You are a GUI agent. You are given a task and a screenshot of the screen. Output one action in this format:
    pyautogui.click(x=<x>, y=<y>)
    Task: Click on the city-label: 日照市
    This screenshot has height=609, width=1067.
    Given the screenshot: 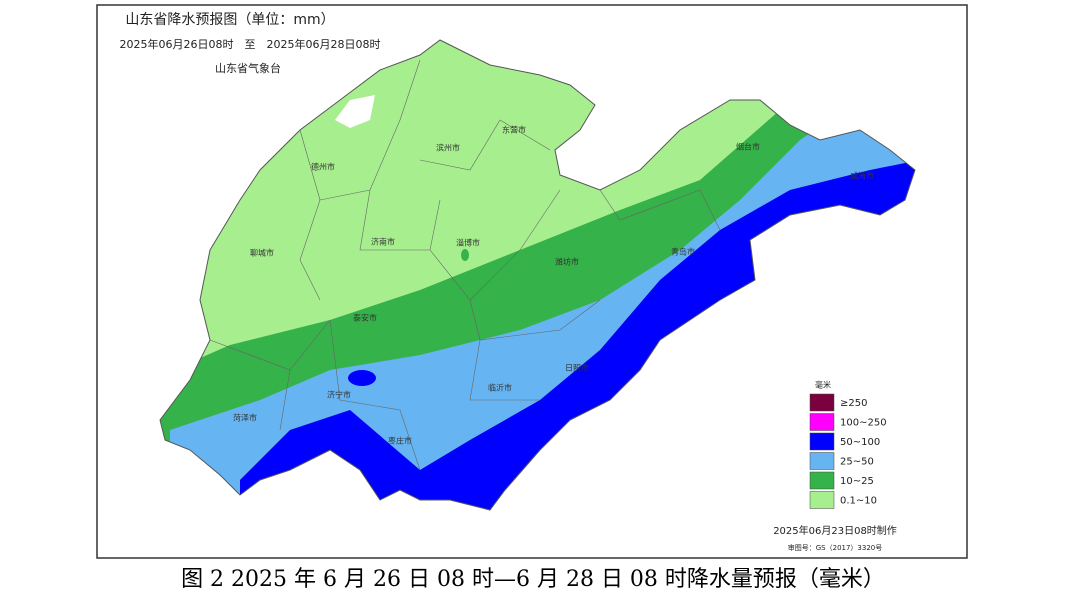 What is the action you would take?
    pyautogui.click(x=577, y=368)
    